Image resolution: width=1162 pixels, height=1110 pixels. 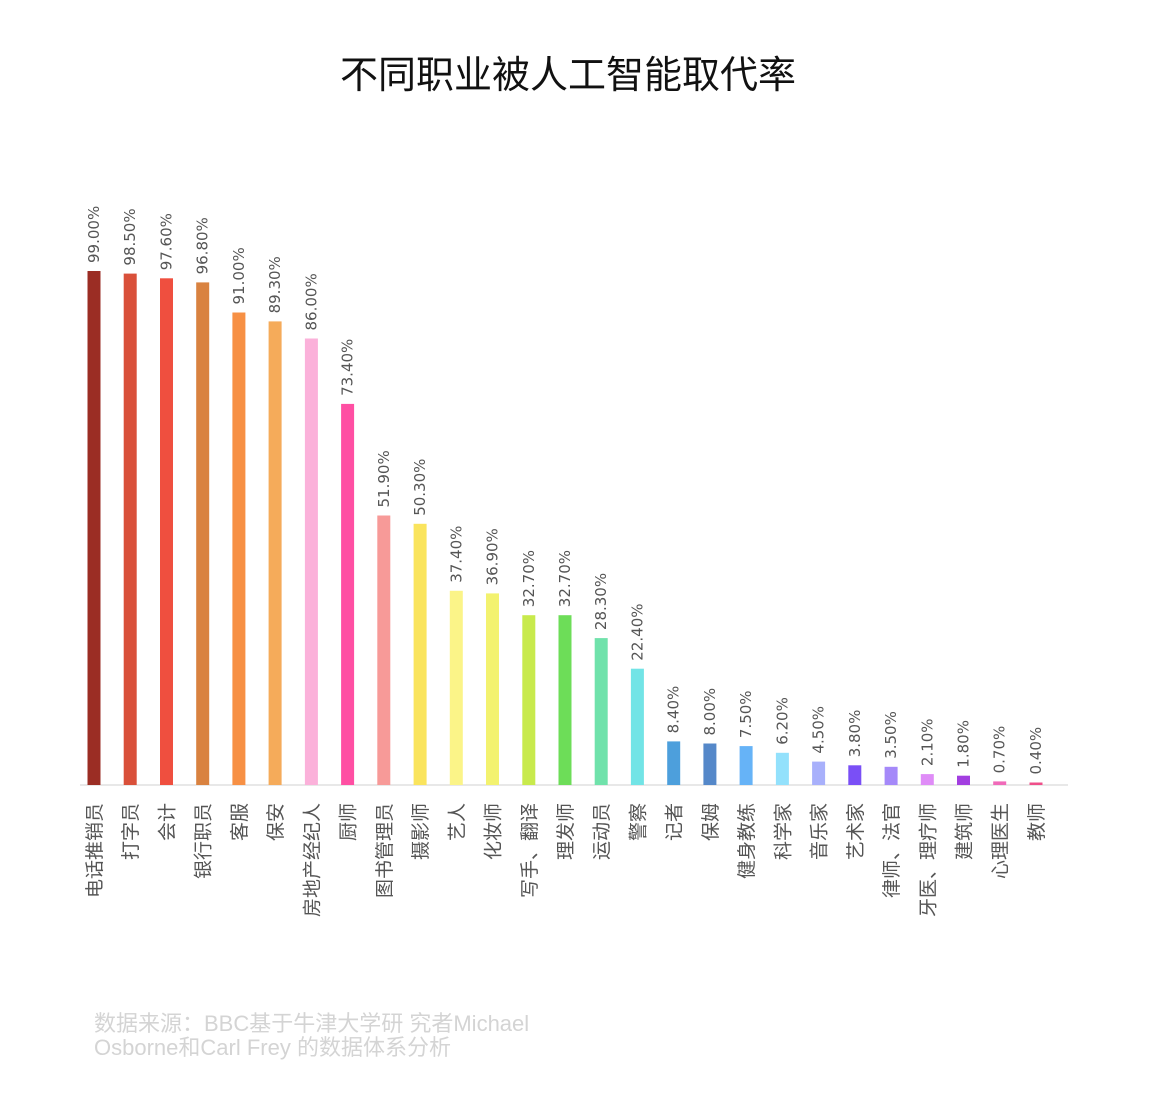 What do you see at coordinates (131, 831) in the screenshot?
I see `category-label-1: 打字员` at bounding box center [131, 831].